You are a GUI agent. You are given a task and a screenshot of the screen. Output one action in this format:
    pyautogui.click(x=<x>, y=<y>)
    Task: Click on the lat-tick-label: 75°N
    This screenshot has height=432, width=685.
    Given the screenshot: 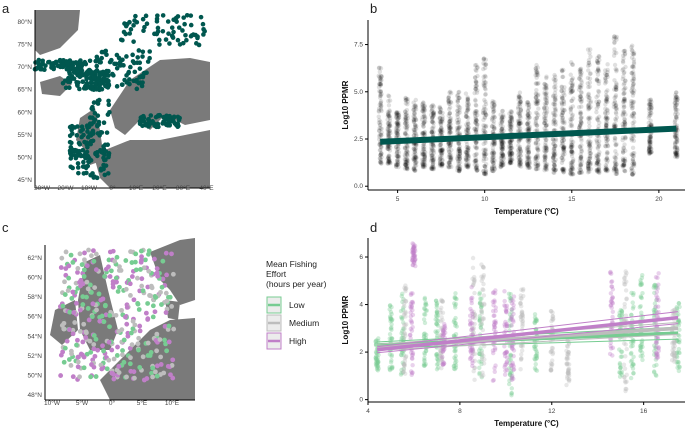 What is the action you would take?
    pyautogui.click(x=24, y=45)
    